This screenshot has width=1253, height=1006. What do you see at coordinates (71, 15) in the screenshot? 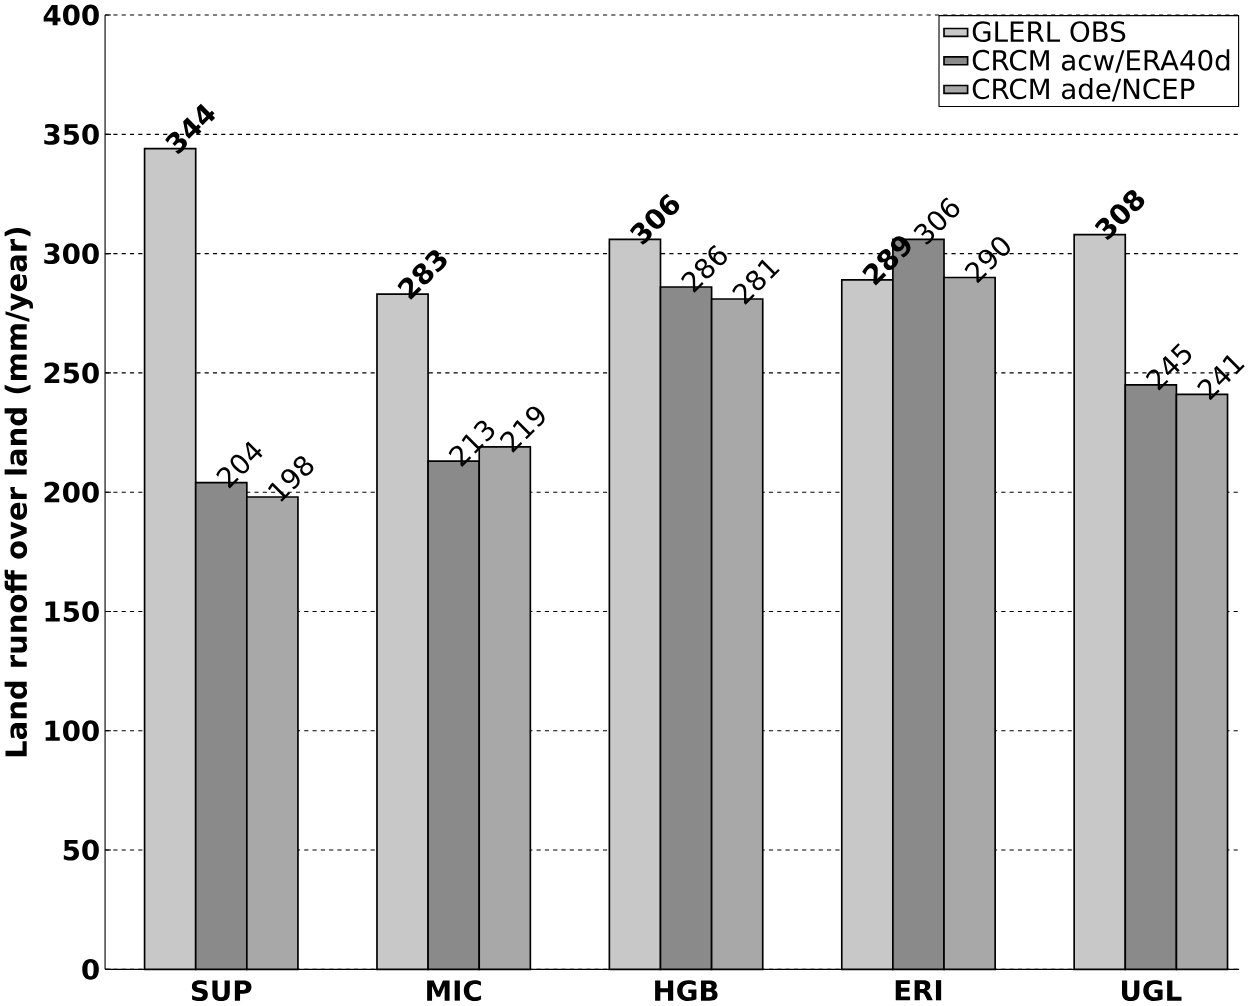
I see `y-tick-label: 400` at bounding box center [71, 15].